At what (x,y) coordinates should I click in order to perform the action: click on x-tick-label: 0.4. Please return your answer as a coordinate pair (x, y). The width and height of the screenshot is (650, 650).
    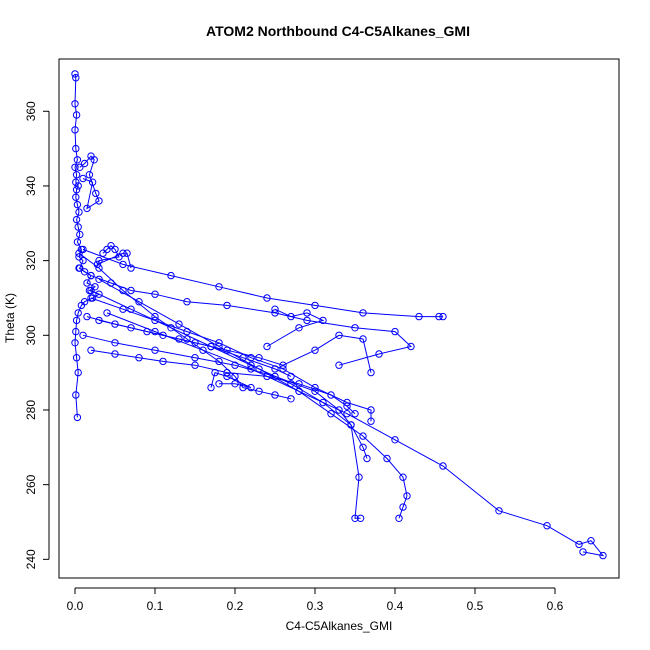
    Looking at the image, I should click on (395, 606).